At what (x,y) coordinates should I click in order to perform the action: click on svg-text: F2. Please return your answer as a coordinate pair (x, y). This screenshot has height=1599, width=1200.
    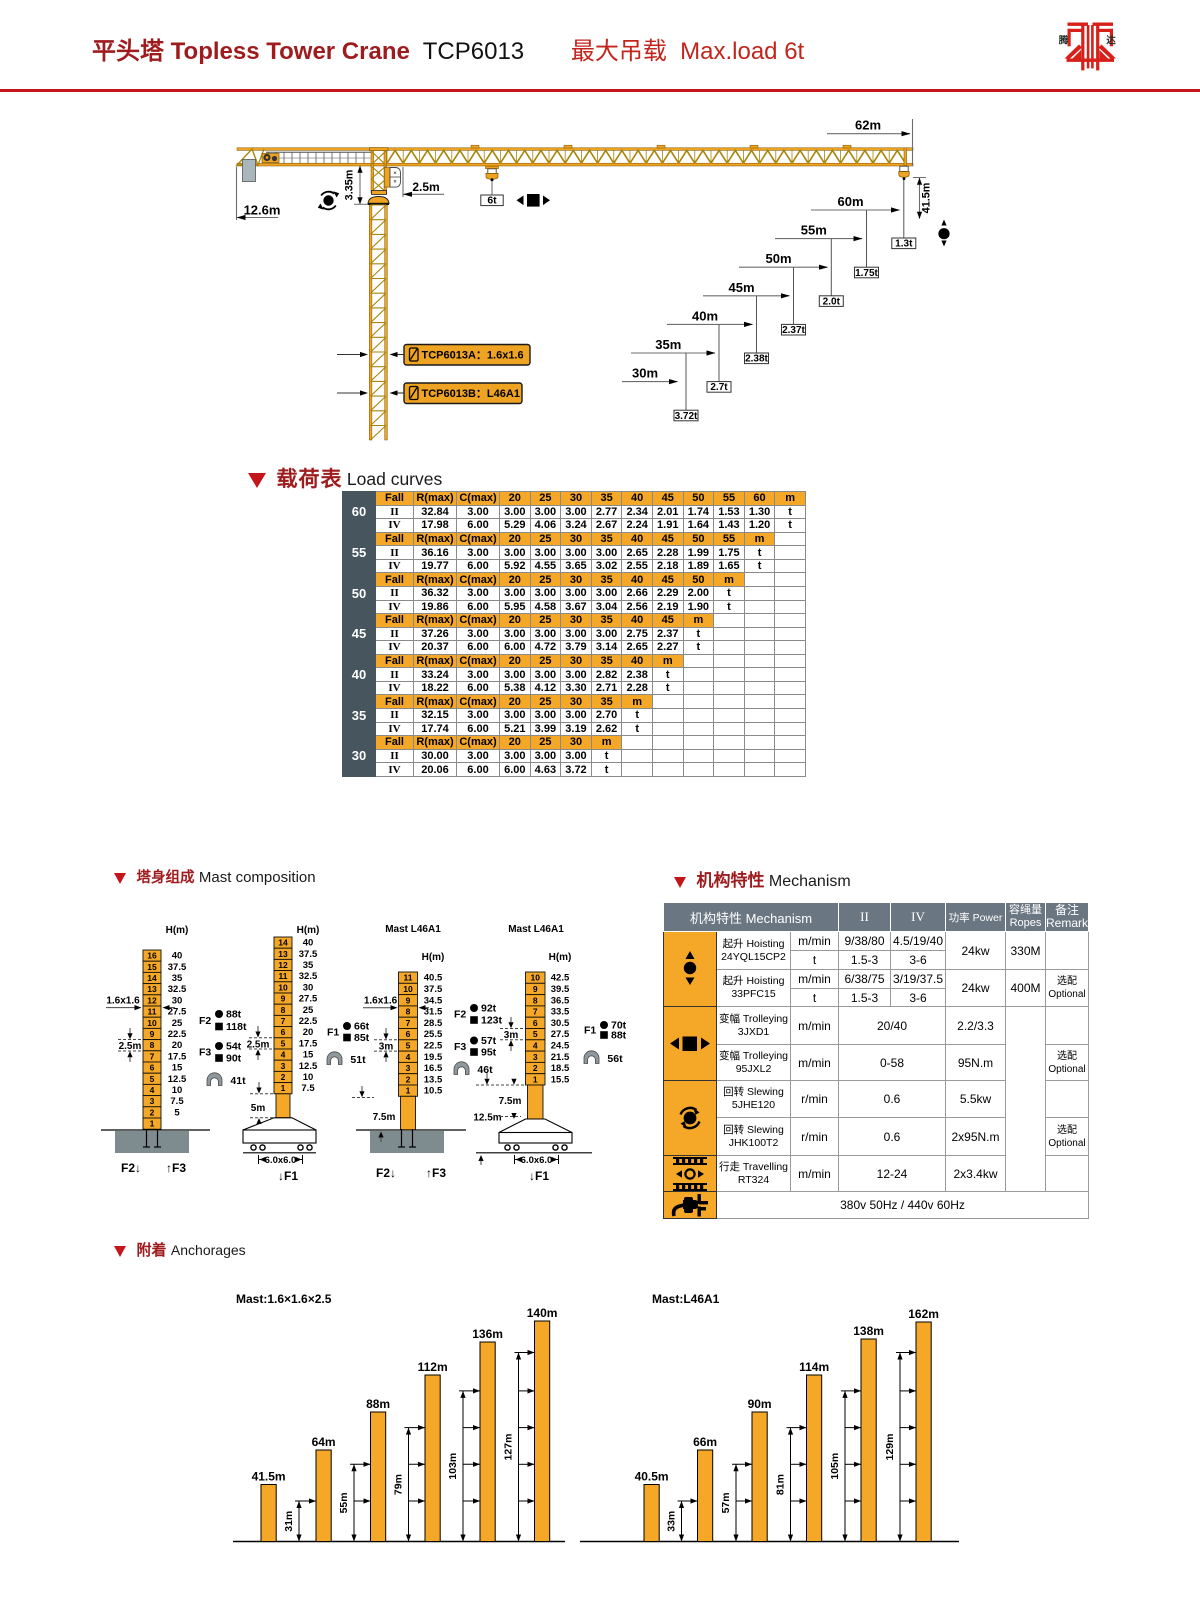
    Looking at the image, I should click on (205, 1021).